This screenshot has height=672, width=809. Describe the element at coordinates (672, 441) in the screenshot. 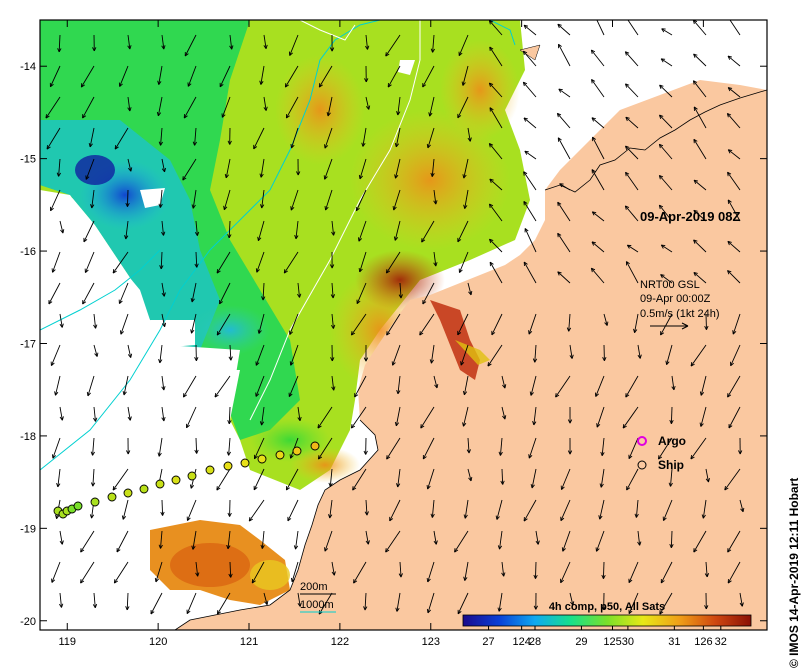

I see `legend-argo-label: Argo` at that location.